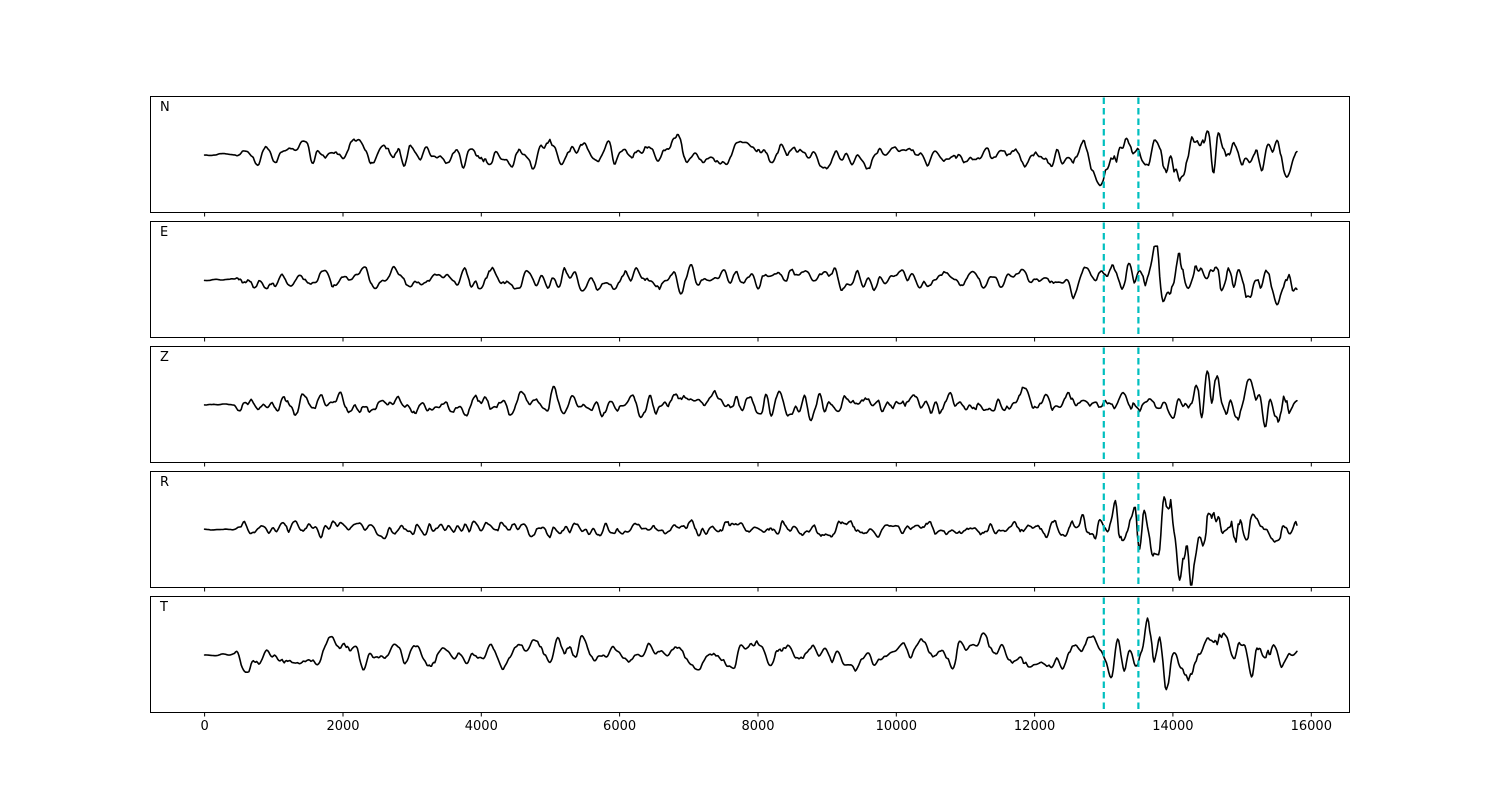 This screenshot has width=1500, height=800. What do you see at coordinates (750, 154) in the screenshot?
I see `panel-n: N` at bounding box center [750, 154].